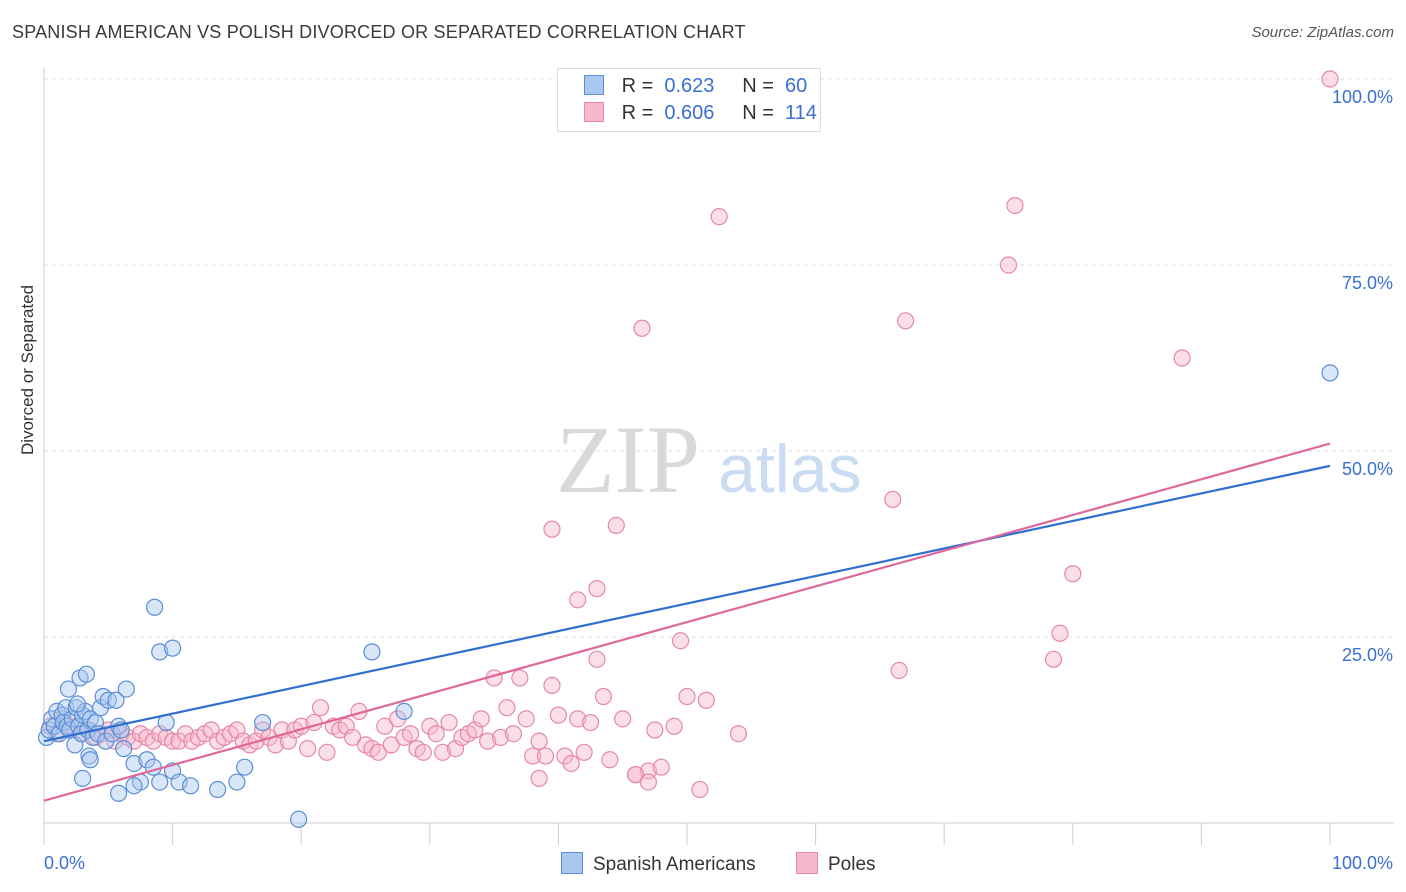 This screenshot has height=892, width=1406. Describe the element at coordinates (1362, 863) in the screenshot. I see `x-tick-label: 100.0%` at that location.